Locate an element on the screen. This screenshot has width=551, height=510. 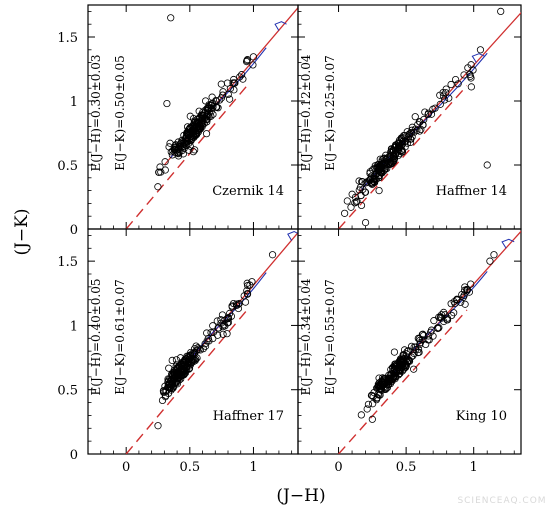
x-axis-label: (J−H) is located at coordinates (300, 496).